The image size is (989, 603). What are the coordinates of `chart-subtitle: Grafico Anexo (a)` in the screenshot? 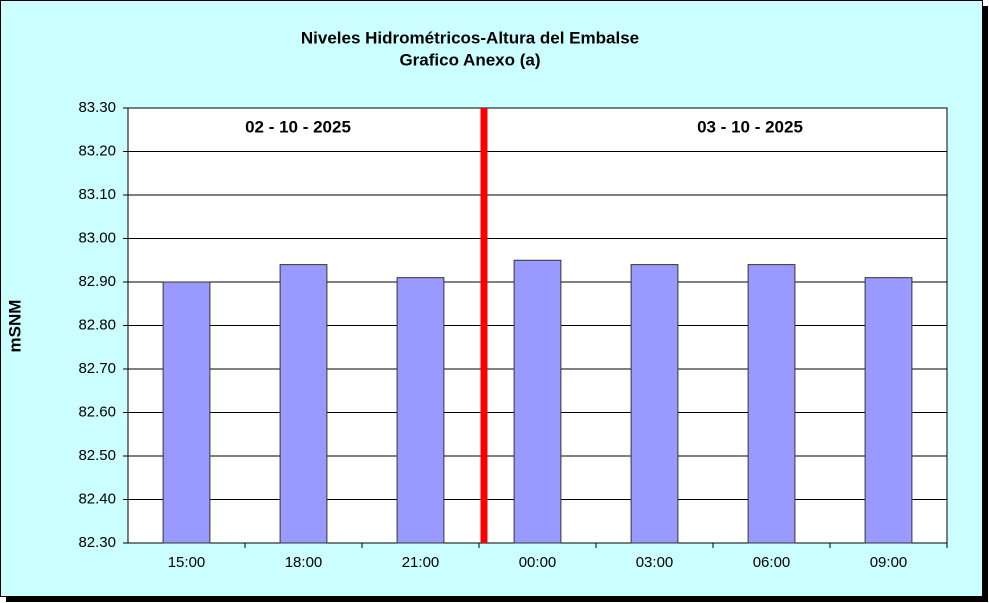 It's located at (469, 59).